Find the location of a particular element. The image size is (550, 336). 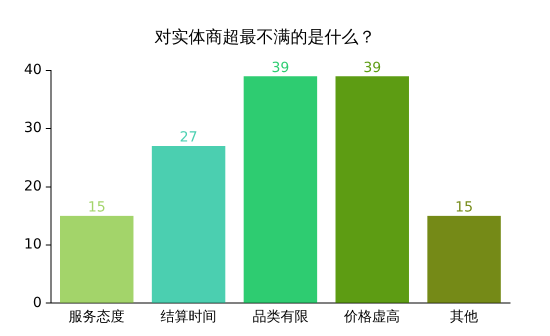

x-tick-label: 品类有限 is located at coordinates (280, 317).